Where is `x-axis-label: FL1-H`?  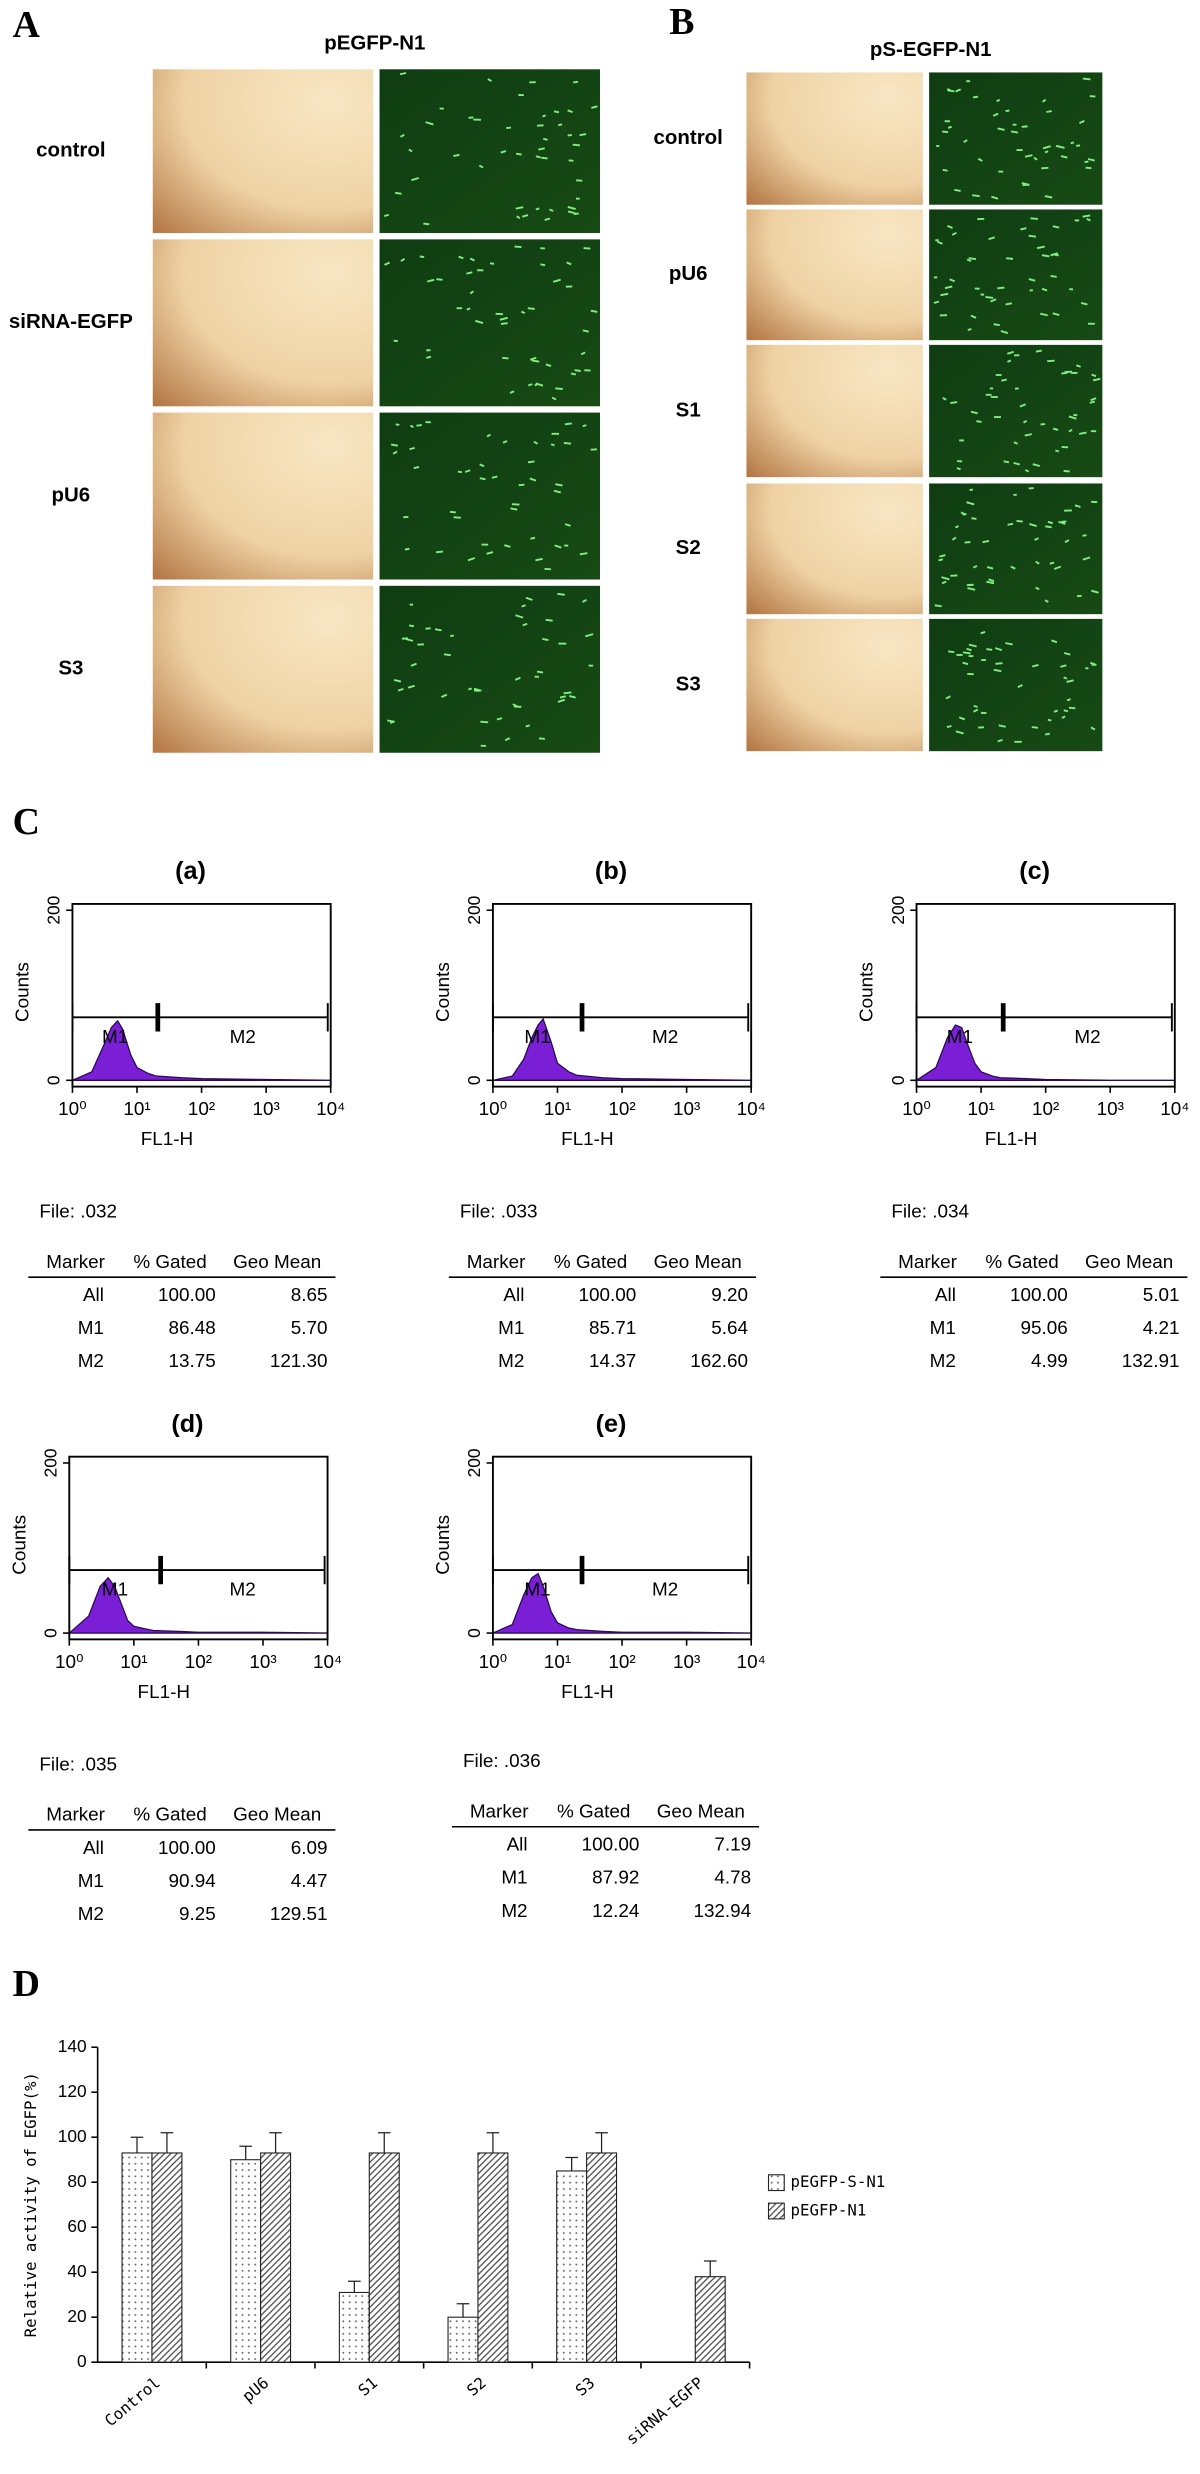 x-axis-label: FL1-H is located at coordinates (1011, 1139).